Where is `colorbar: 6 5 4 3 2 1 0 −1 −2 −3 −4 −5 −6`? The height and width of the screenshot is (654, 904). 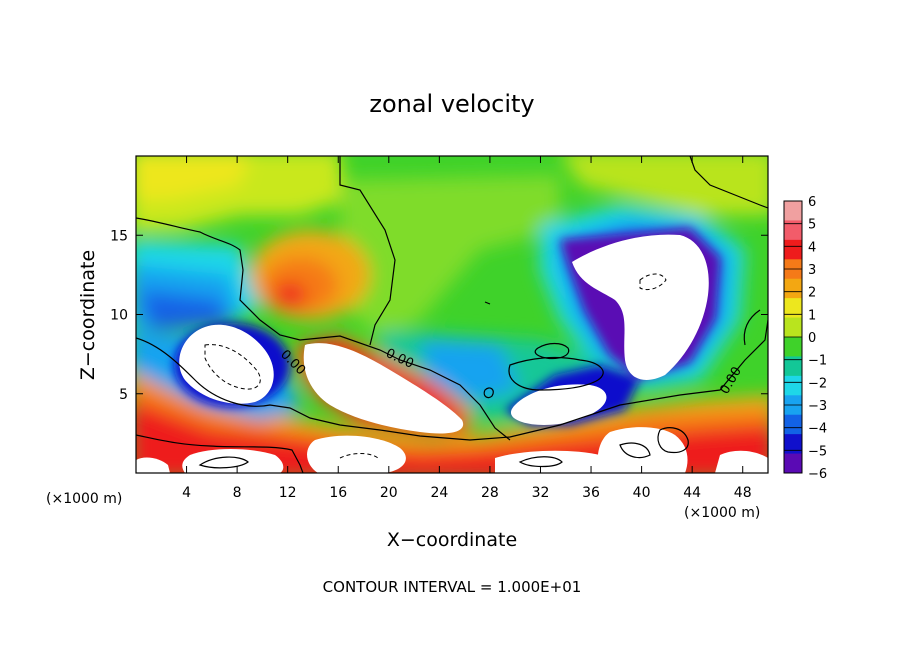 colorbar: 6 5 4 3 2 1 0 −1 −2 −3 −4 −5 −6 is located at coordinates (805, 338).